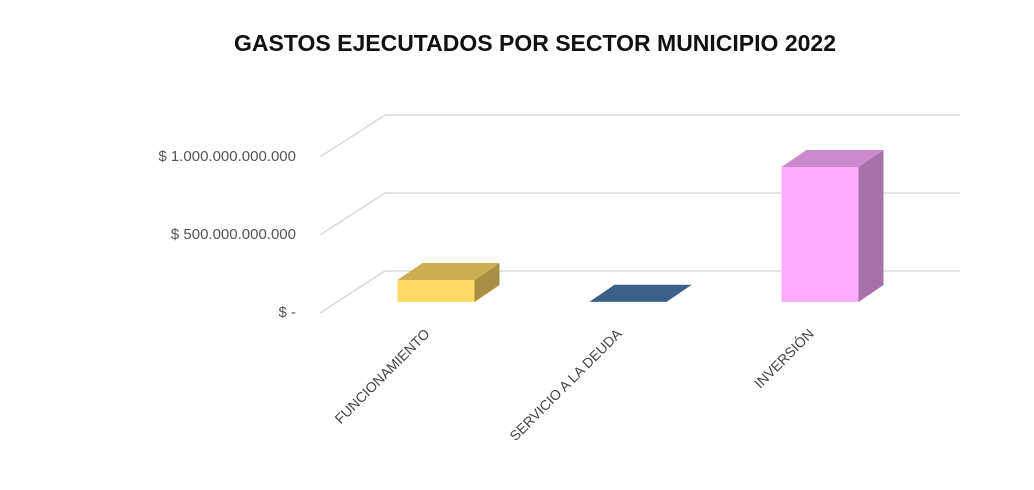  I want to click on y-tick-label: $ 500.000.000.000, so click(233, 234).